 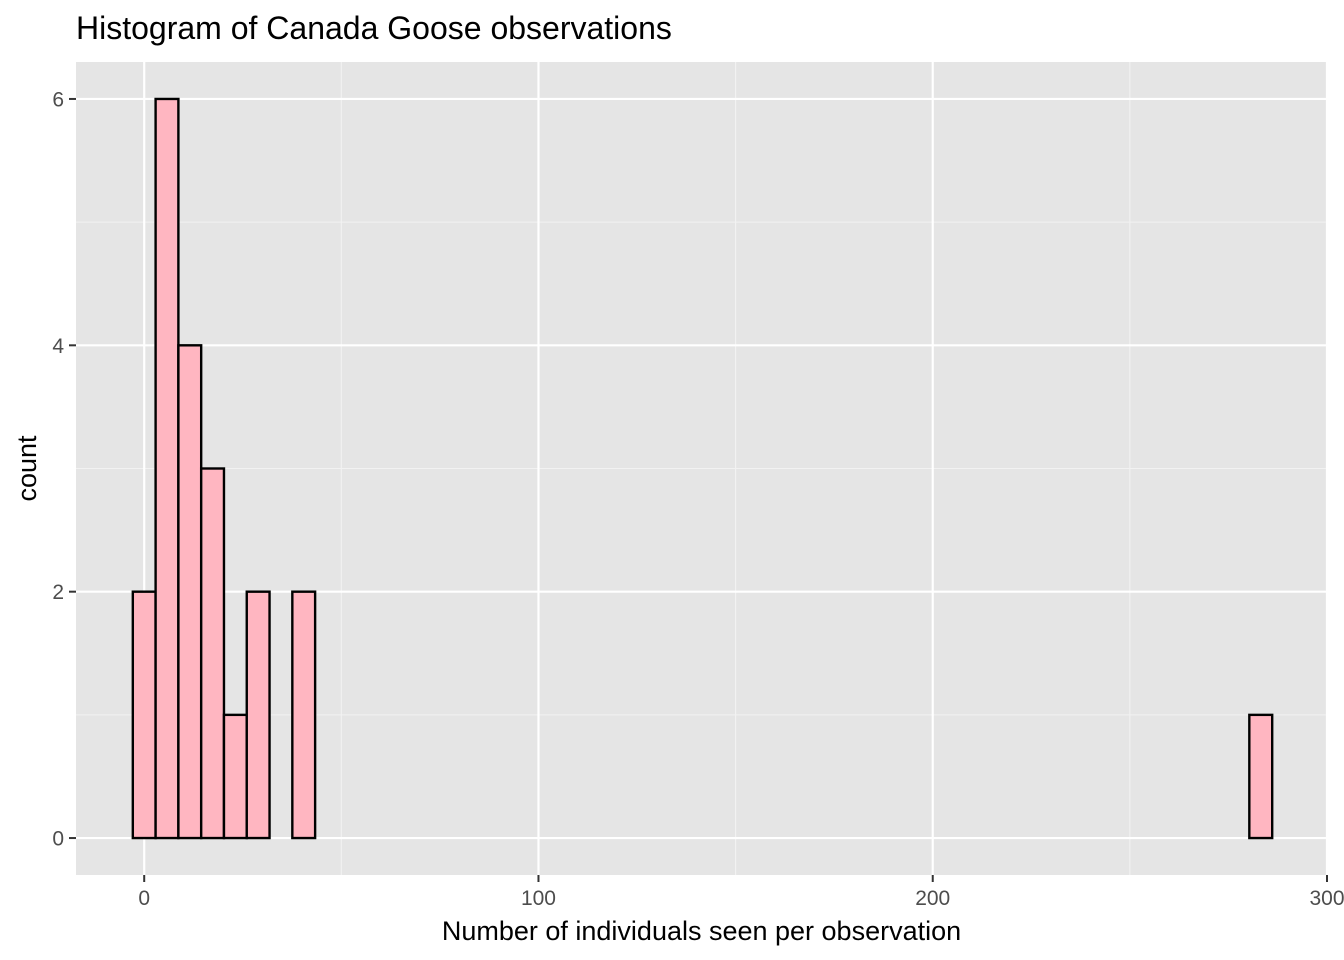 What do you see at coordinates (58, 592) in the screenshot?
I see `y-tick-label: 2` at bounding box center [58, 592].